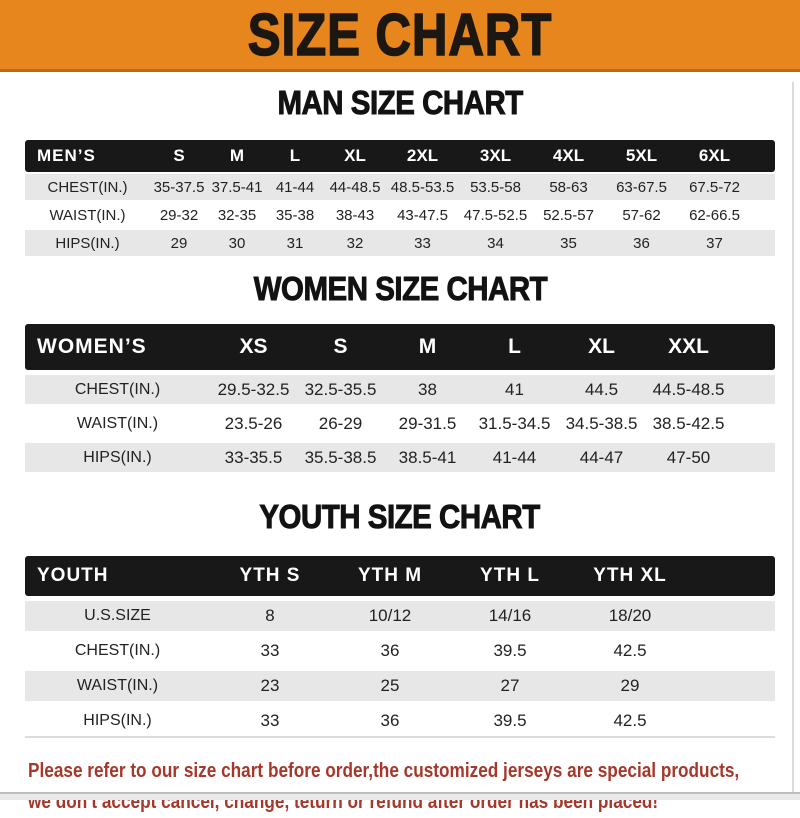  I want to click on youth-chest-value: 42.5, so click(630, 651).